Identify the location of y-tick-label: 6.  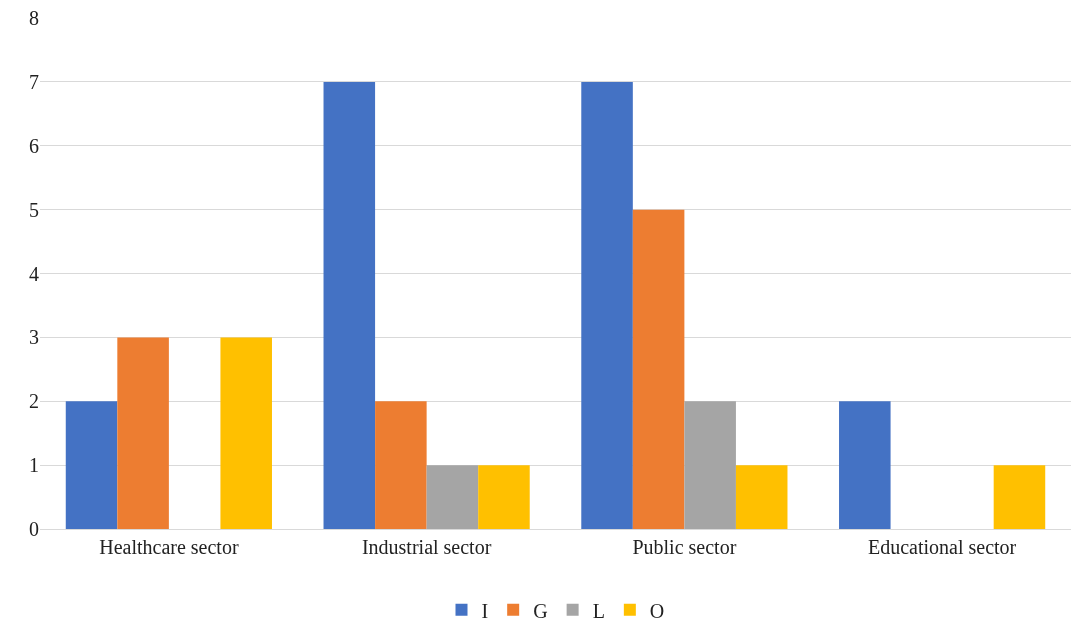
(34, 145).